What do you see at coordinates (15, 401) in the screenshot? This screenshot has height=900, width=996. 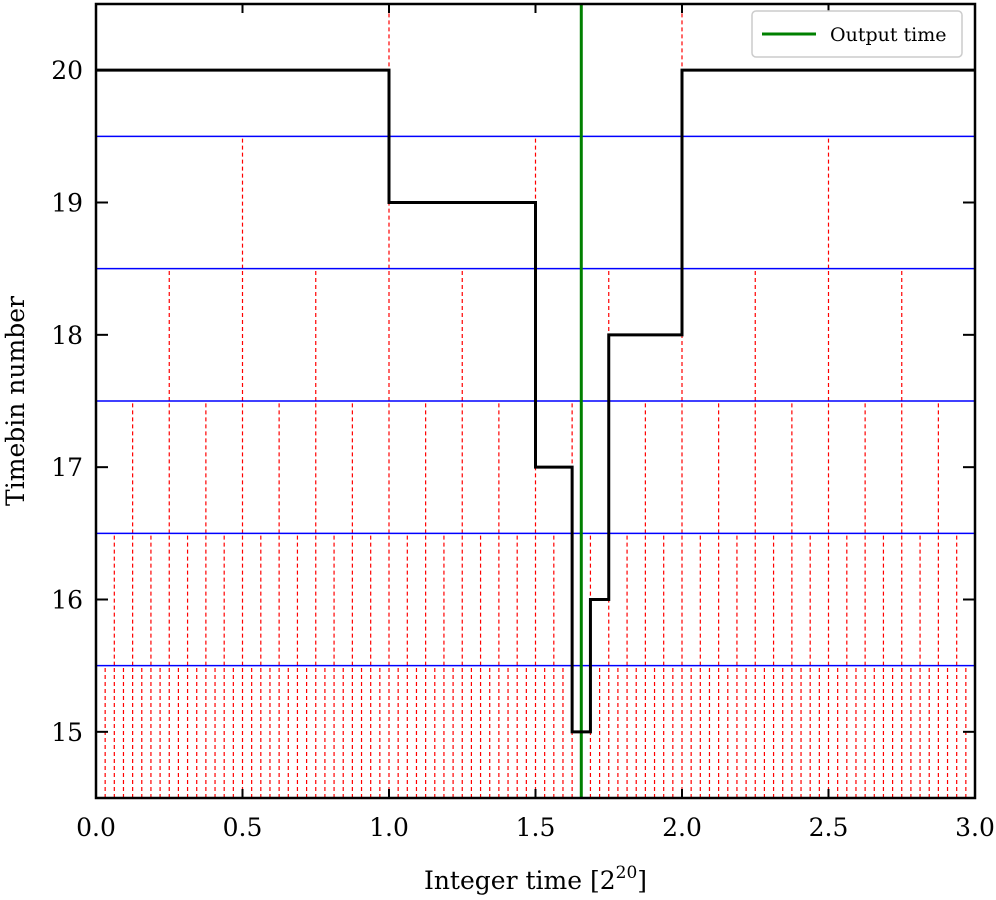 I see `y-axis-label: Timebin number` at bounding box center [15, 401].